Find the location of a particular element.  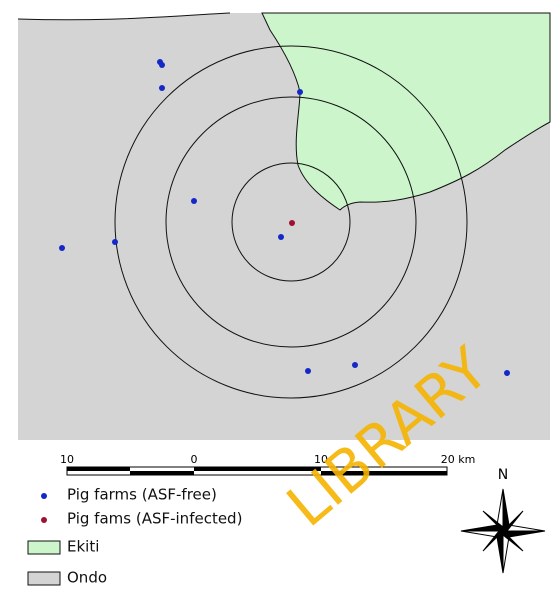

legend-label: Ondo is located at coordinates (87, 578).